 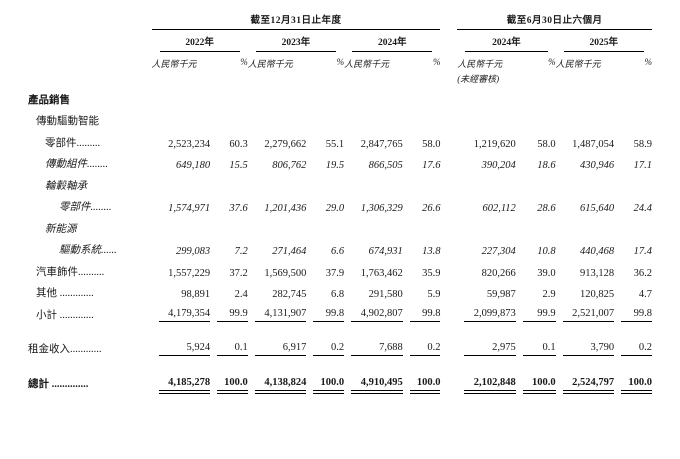 I want to click on cell-value: 2,521,007, so click(x=588, y=315).